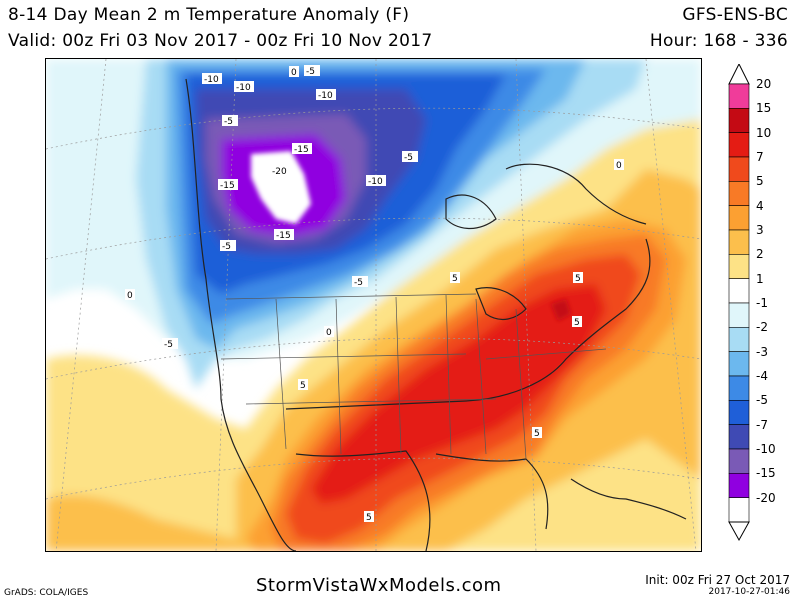 The image size is (800, 600). I want to click on color-scale-bar, so click(739, 303).